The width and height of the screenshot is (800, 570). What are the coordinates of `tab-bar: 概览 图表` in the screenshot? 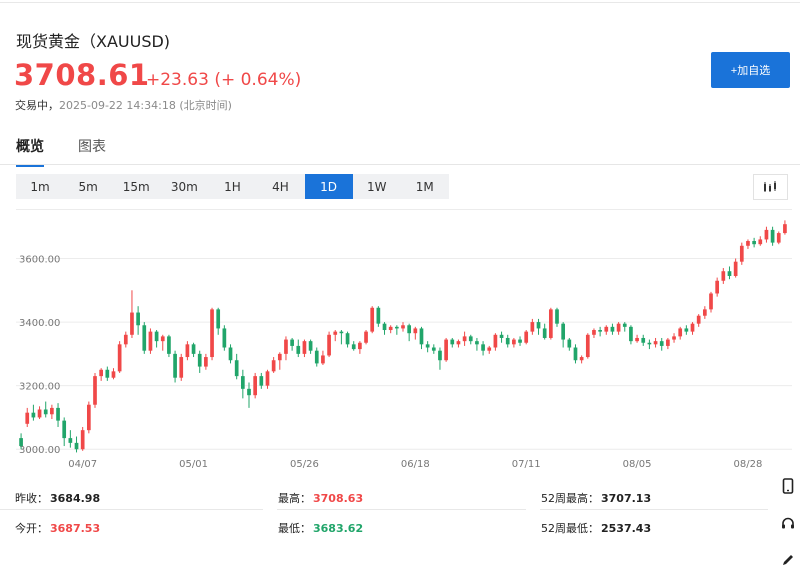 It's located at (400, 150).